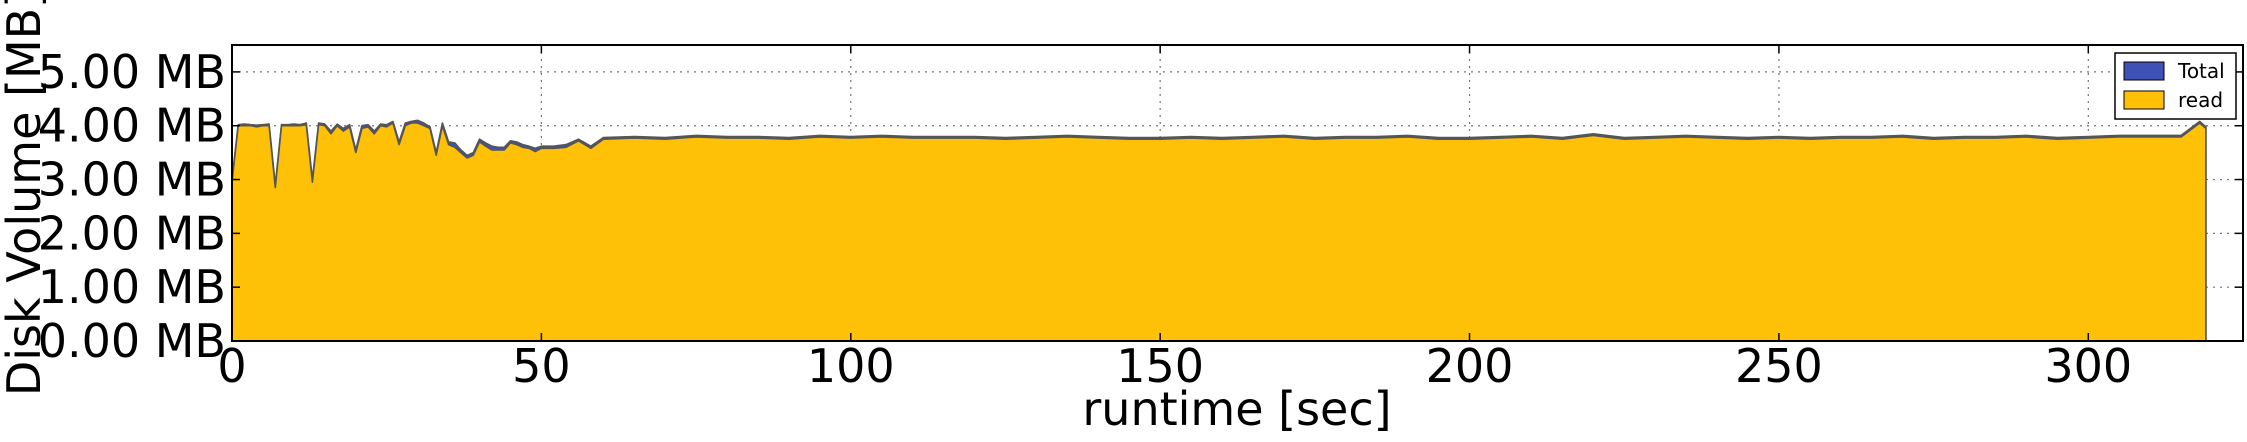 Image resolution: width=2247 pixels, height=442 pixels. What do you see at coordinates (2200, 100) in the screenshot?
I see `legend-label-read: read` at bounding box center [2200, 100].